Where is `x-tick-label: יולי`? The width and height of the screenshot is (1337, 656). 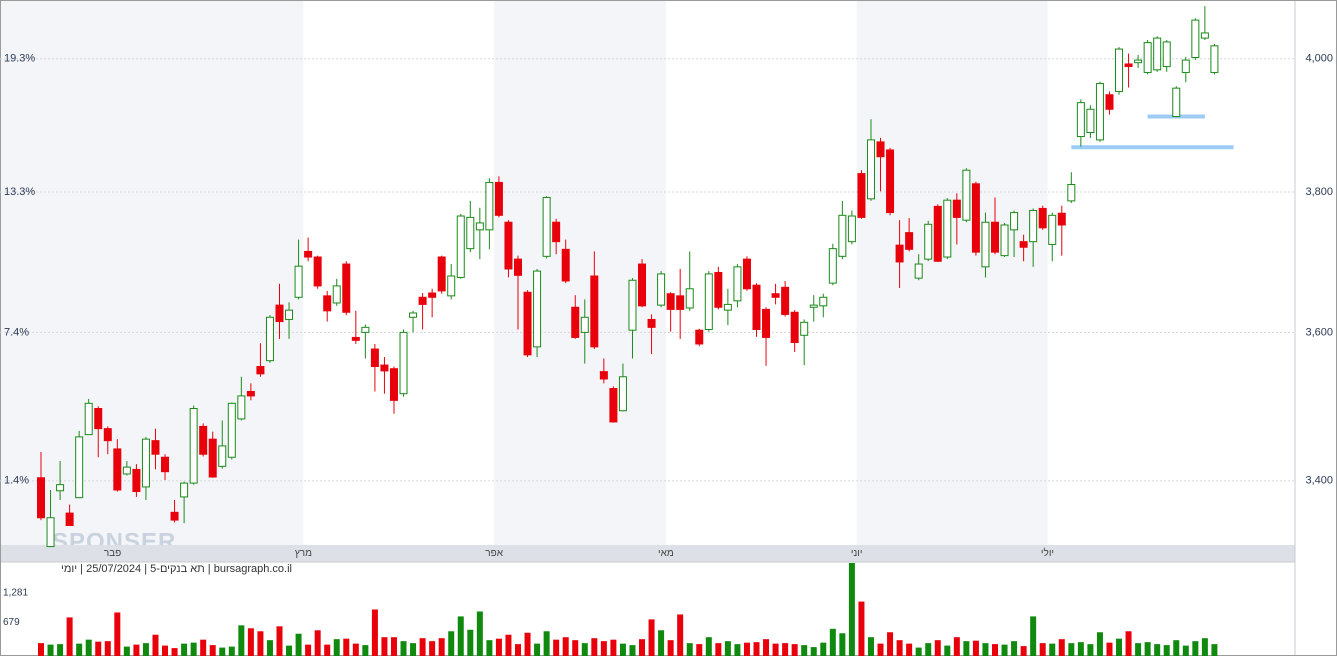
x-tick-label: יולי is located at coordinates (1047, 553).